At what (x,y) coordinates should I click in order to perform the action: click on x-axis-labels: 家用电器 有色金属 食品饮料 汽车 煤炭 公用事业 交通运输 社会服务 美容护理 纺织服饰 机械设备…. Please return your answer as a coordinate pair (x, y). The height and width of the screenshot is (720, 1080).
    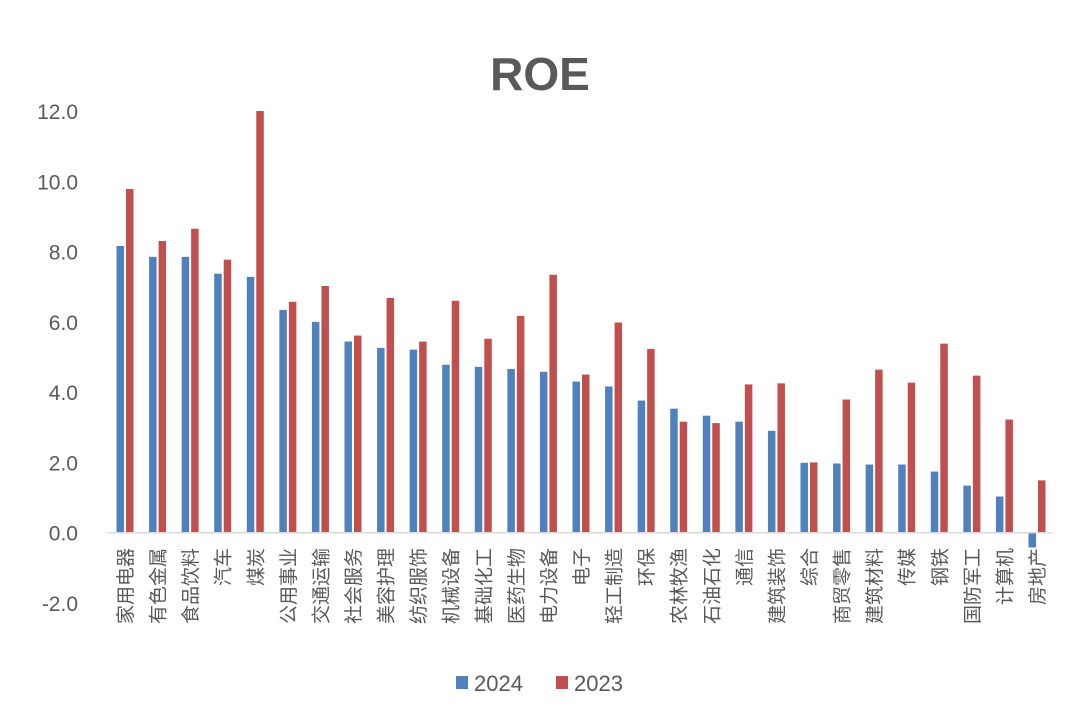
    Looking at the image, I should click on (582, 586).